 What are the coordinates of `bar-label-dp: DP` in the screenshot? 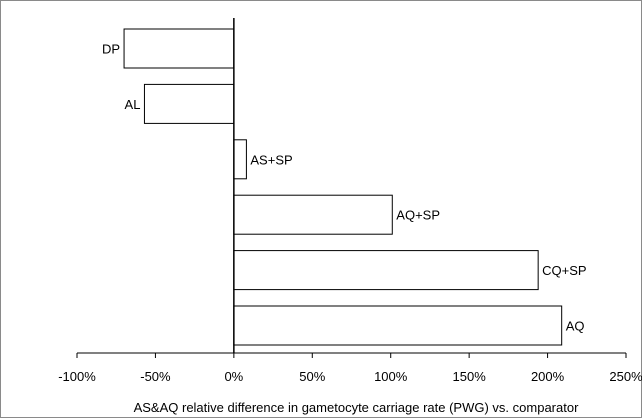 It's located at (111, 49).